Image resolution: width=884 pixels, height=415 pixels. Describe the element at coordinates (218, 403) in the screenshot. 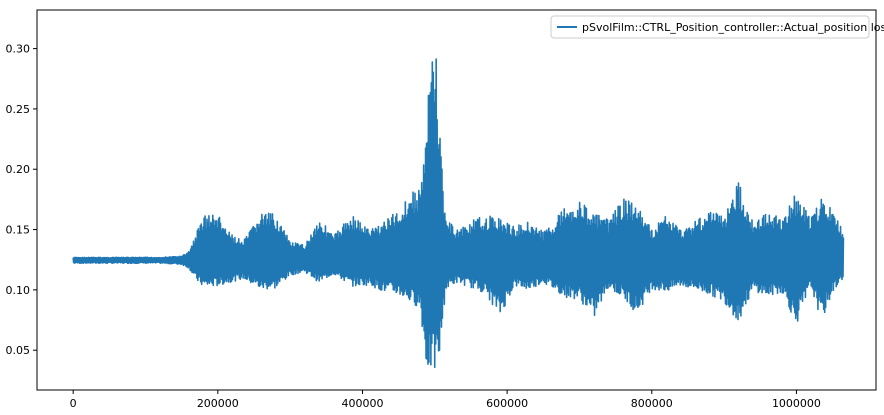

I see `x-tick-label: 200000` at that location.